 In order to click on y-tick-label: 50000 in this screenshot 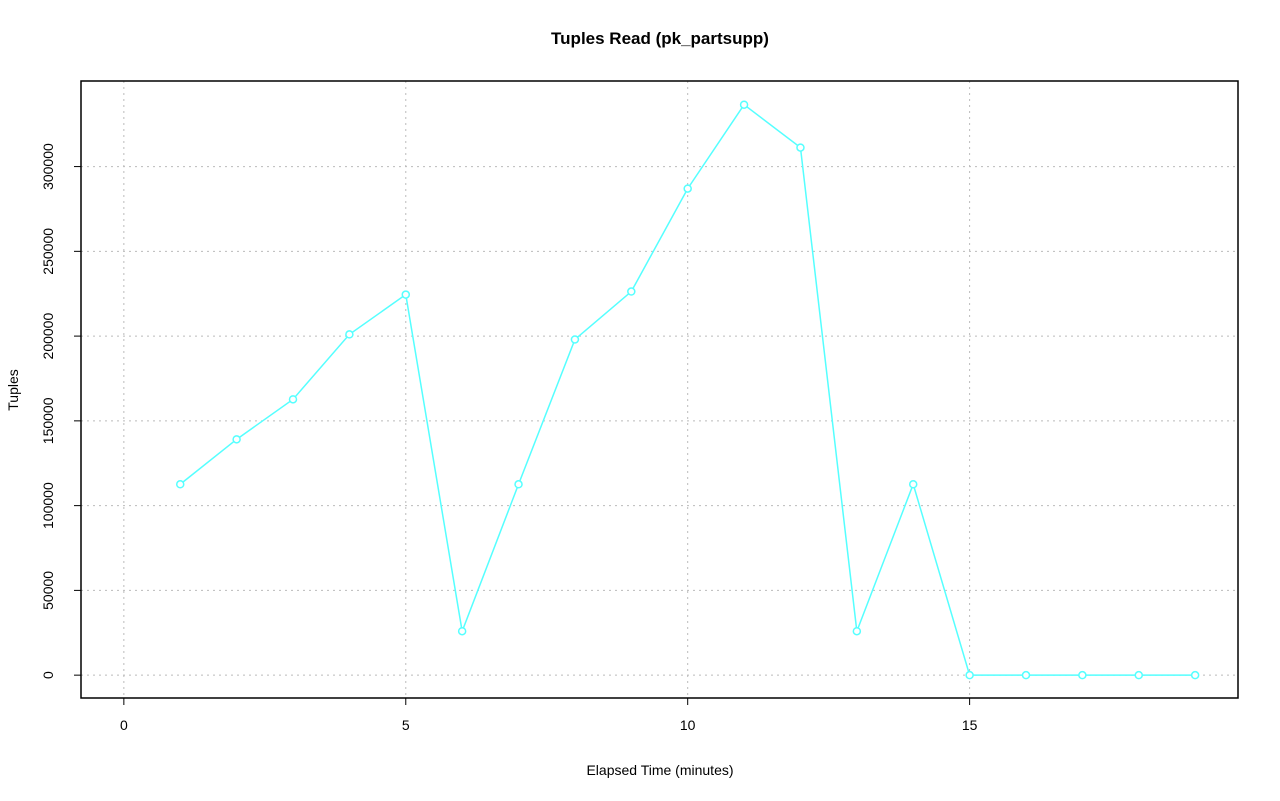, I will do `click(48, 590)`.